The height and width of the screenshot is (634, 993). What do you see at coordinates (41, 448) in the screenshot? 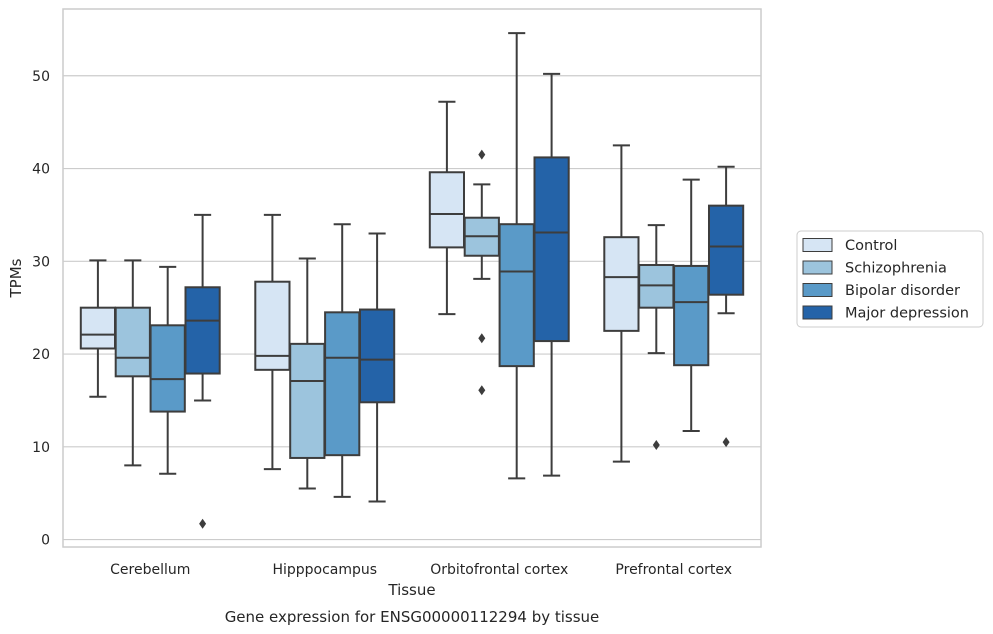
I see `y-tick-label-10: 10` at bounding box center [41, 448].